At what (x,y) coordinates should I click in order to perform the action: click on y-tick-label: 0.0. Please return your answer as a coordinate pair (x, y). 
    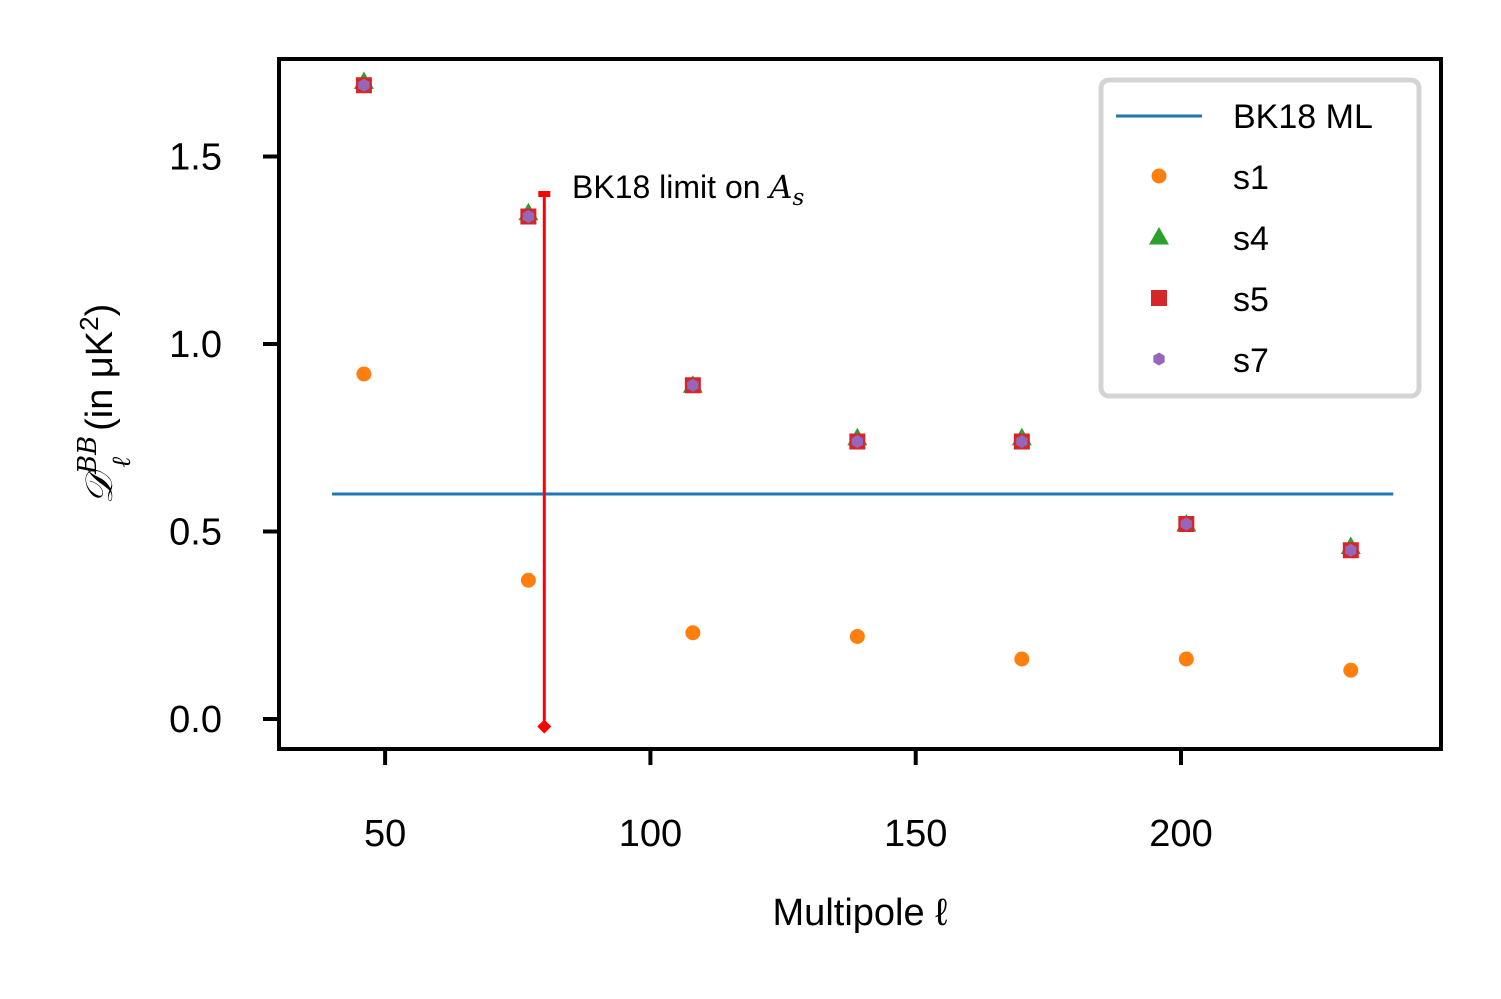
    Looking at the image, I should click on (195, 720).